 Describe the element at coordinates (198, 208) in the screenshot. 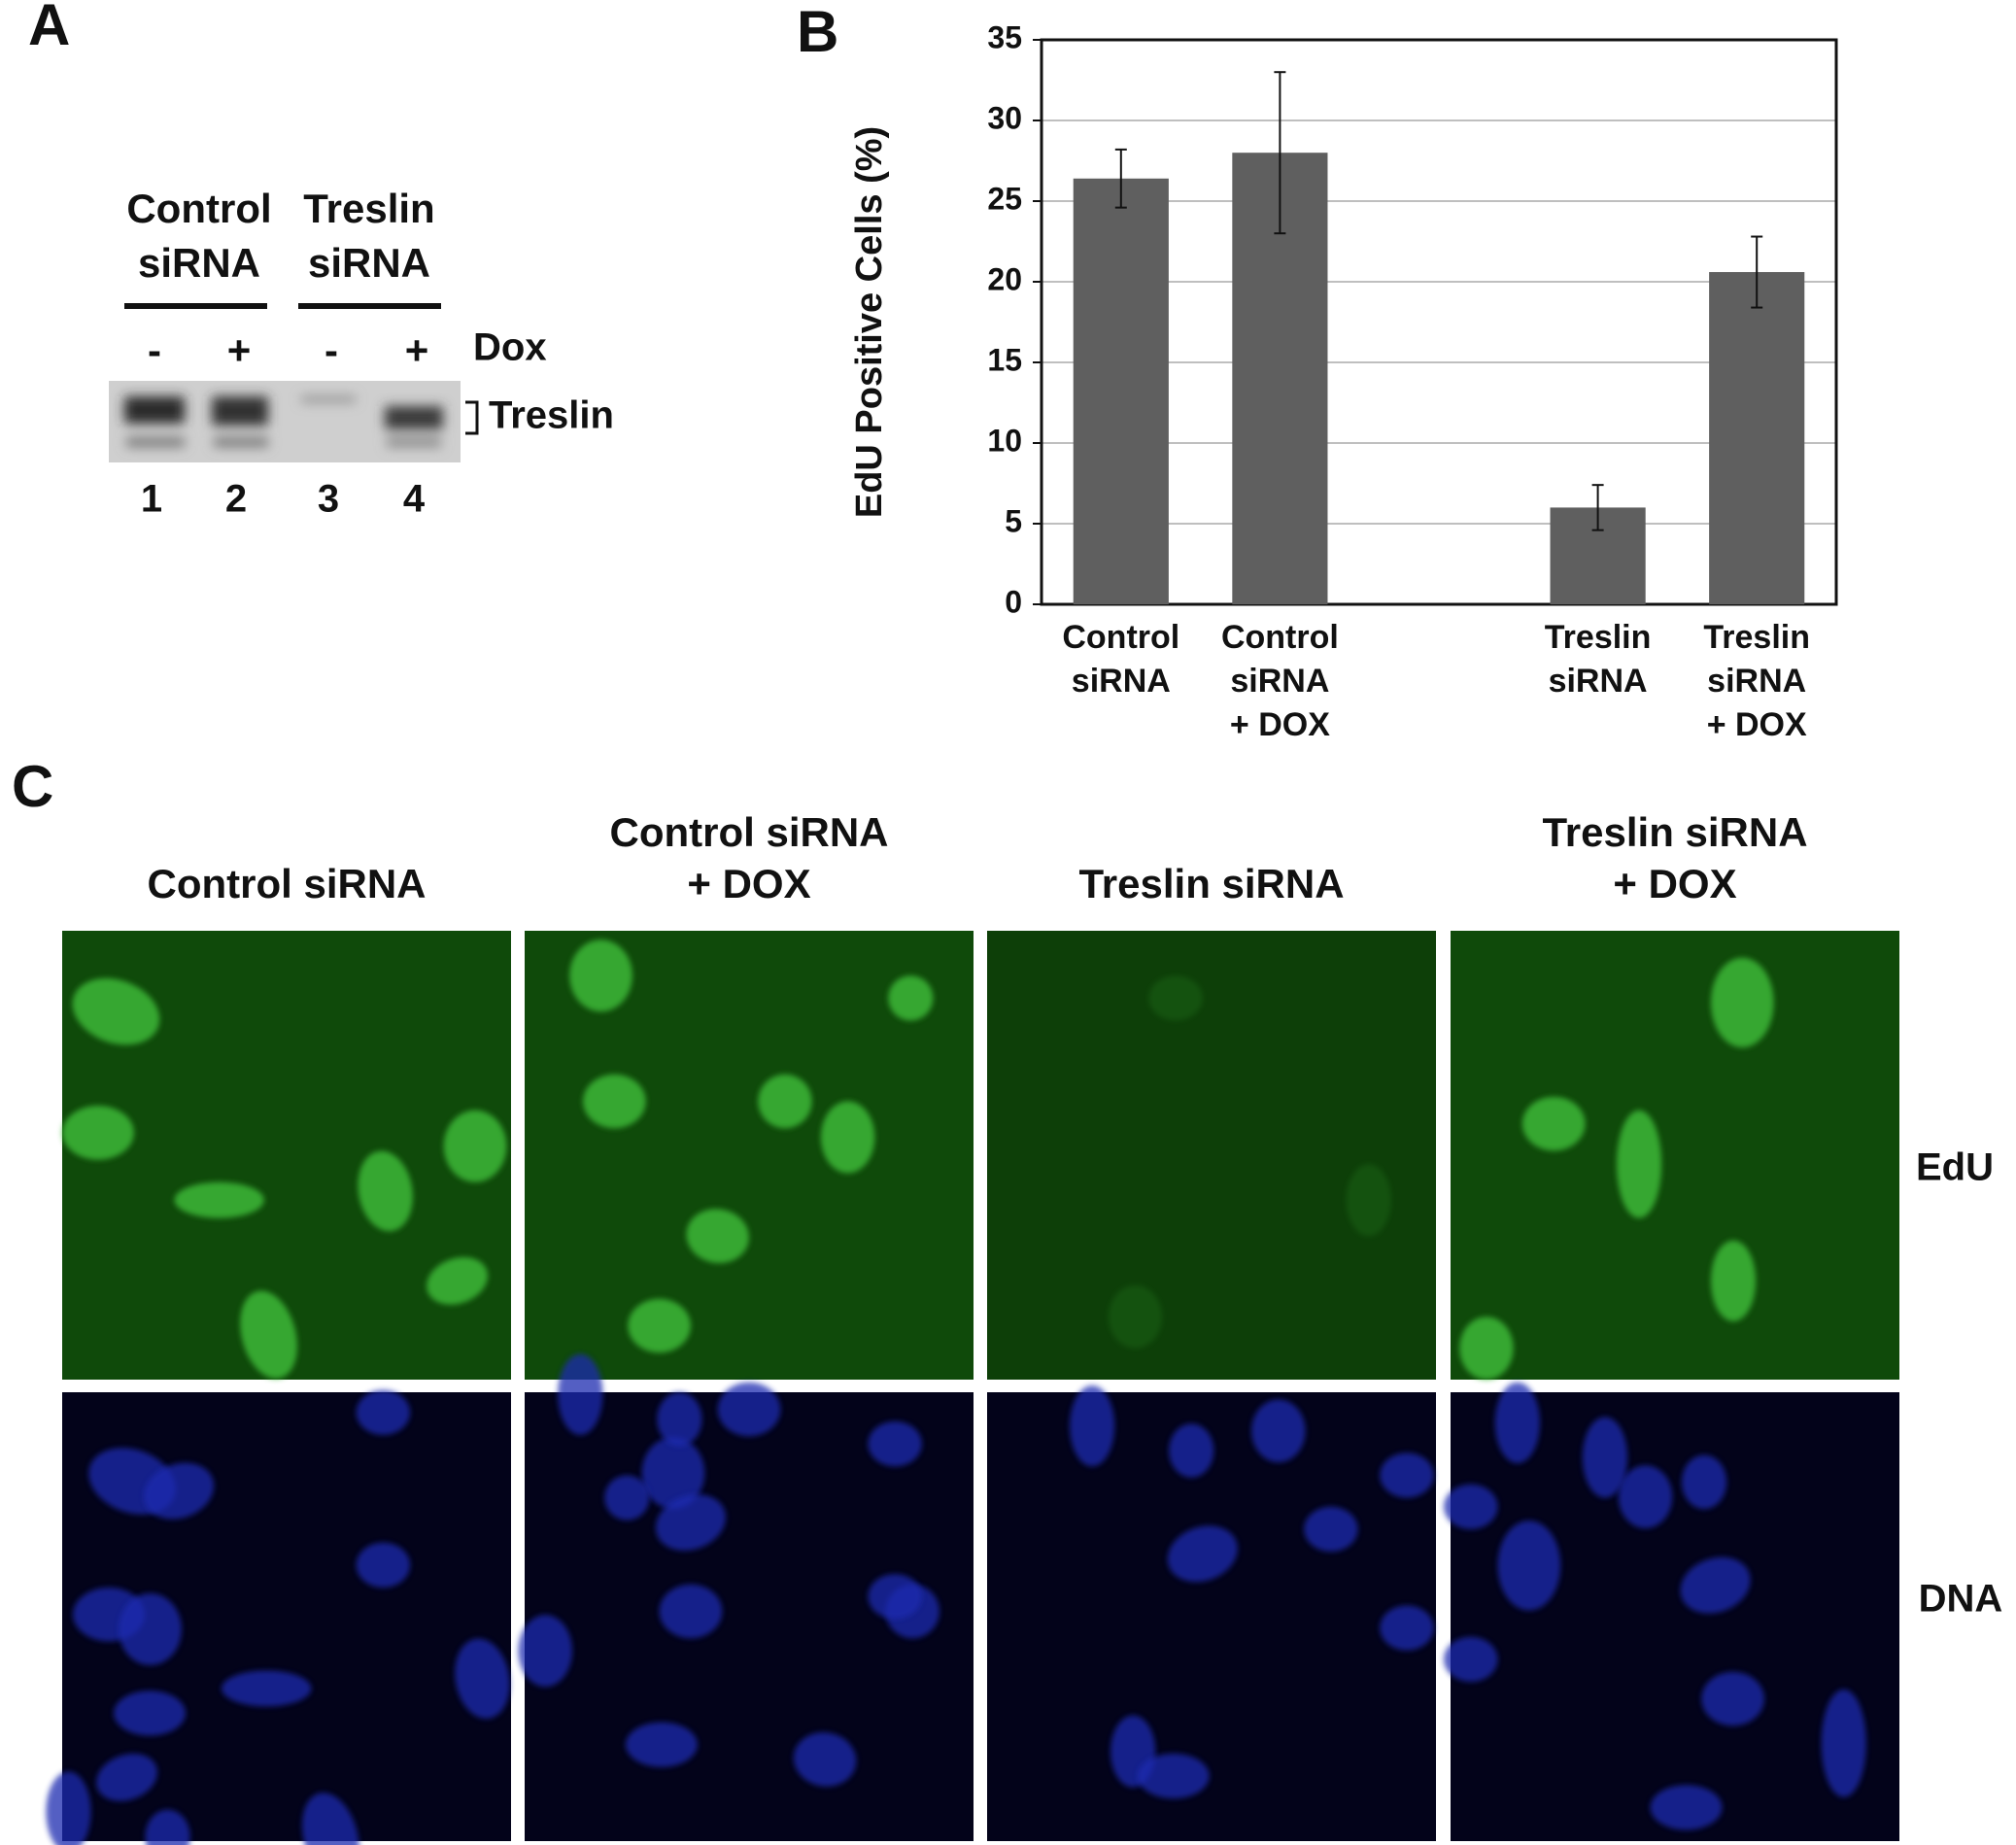

I see `lane-header: Control` at that location.